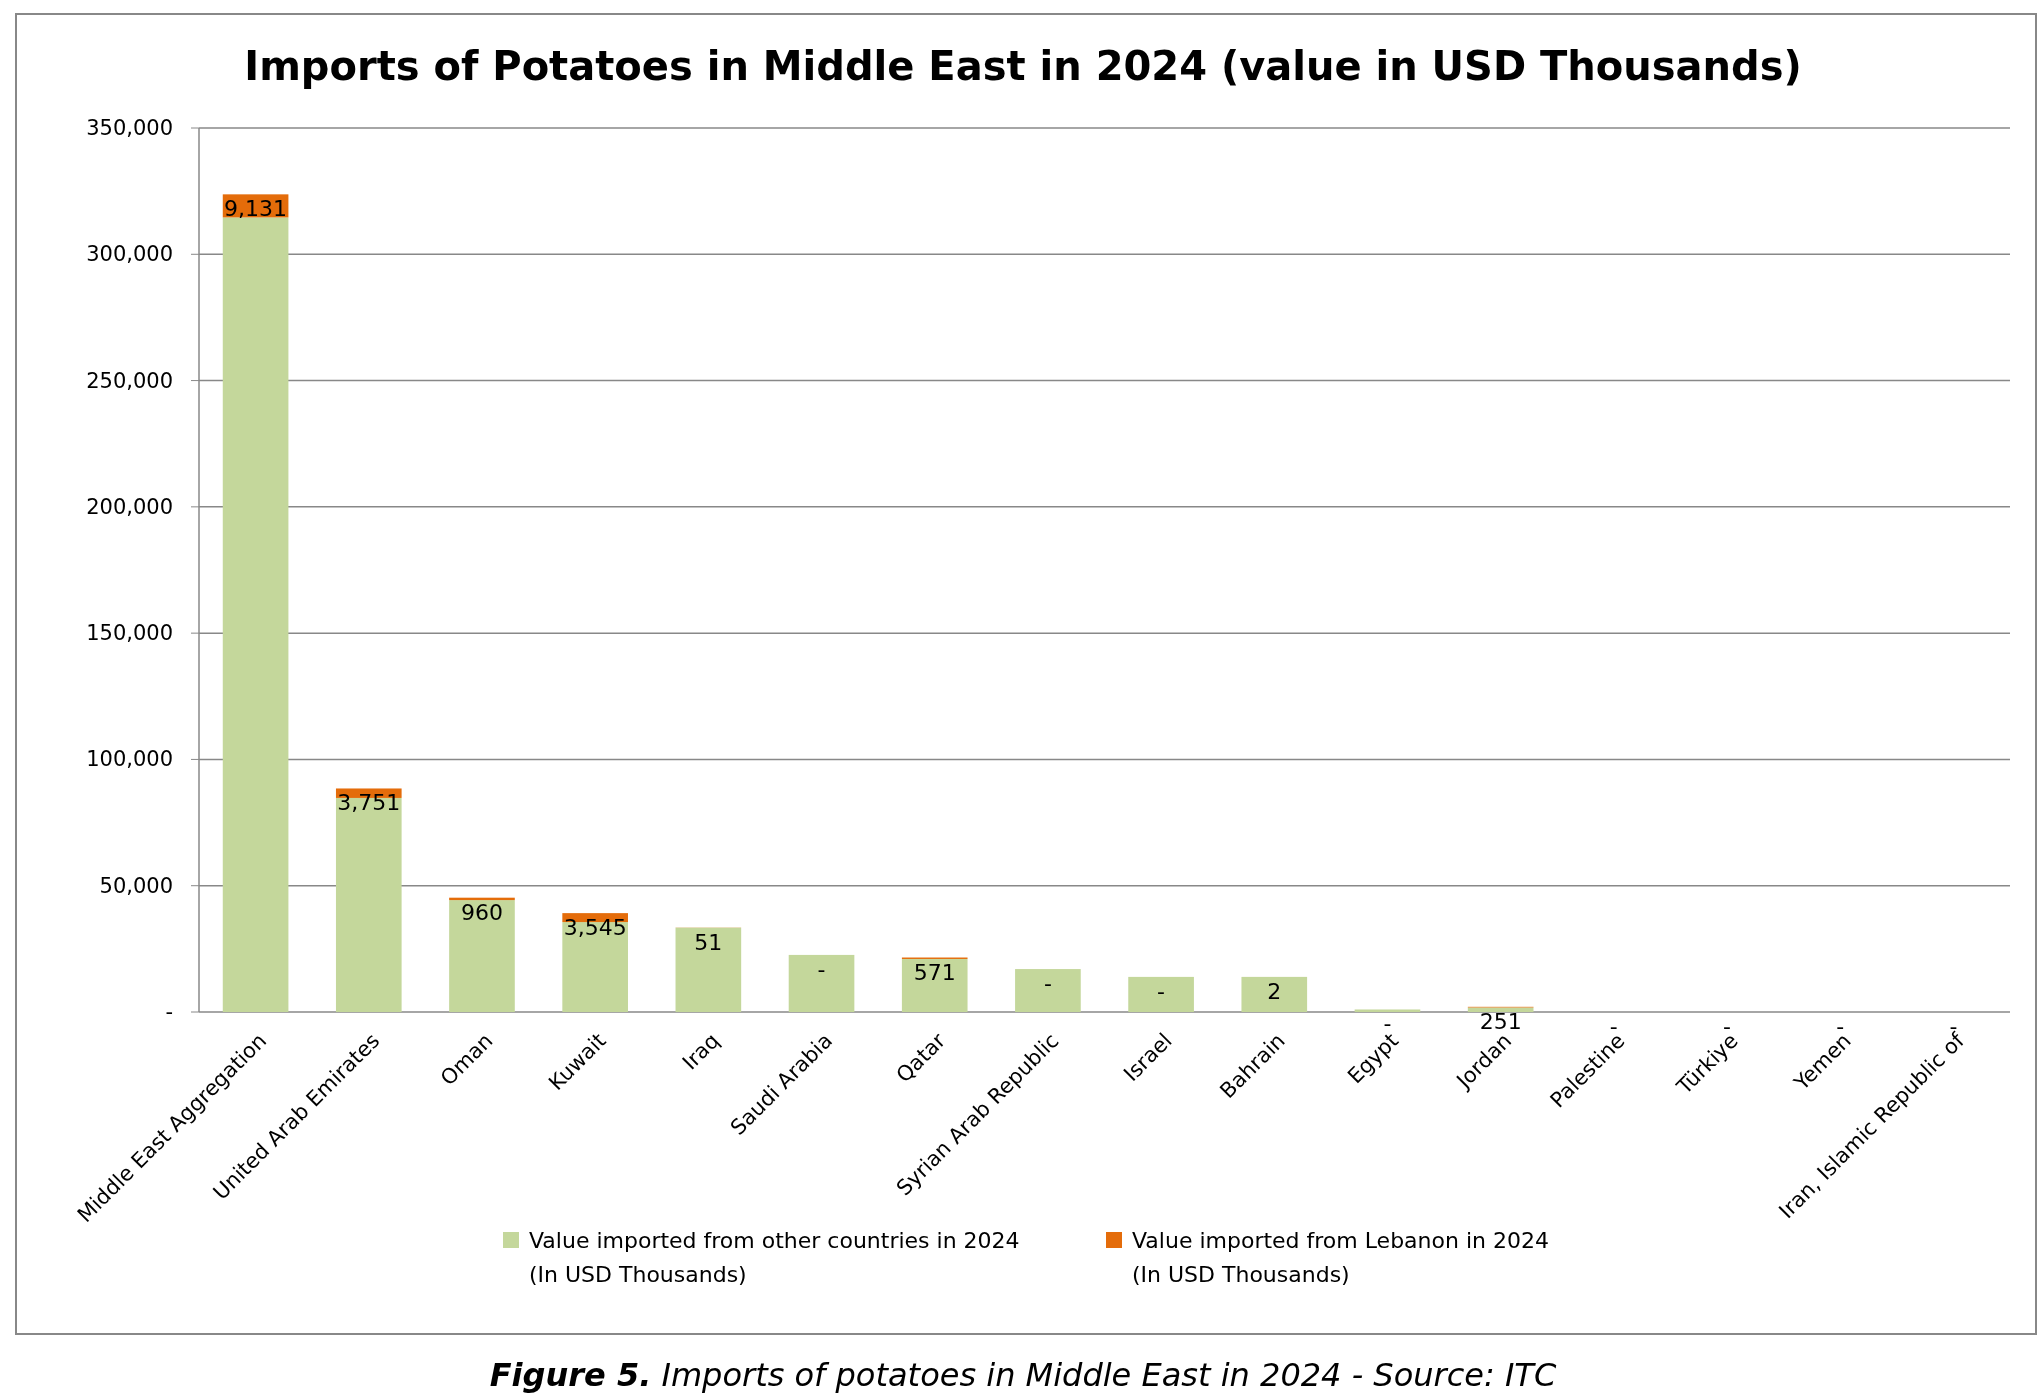 This screenshot has height=1396, width=2038. Describe the element at coordinates (1500, 1021) in the screenshot. I see `data-label: 251` at that location.